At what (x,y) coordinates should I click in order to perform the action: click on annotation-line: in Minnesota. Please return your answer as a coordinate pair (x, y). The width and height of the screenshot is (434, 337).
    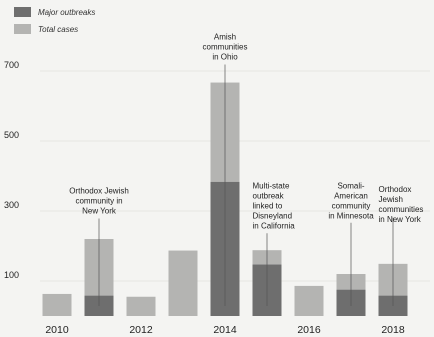
    Looking at the image, I should click on (351, 215).